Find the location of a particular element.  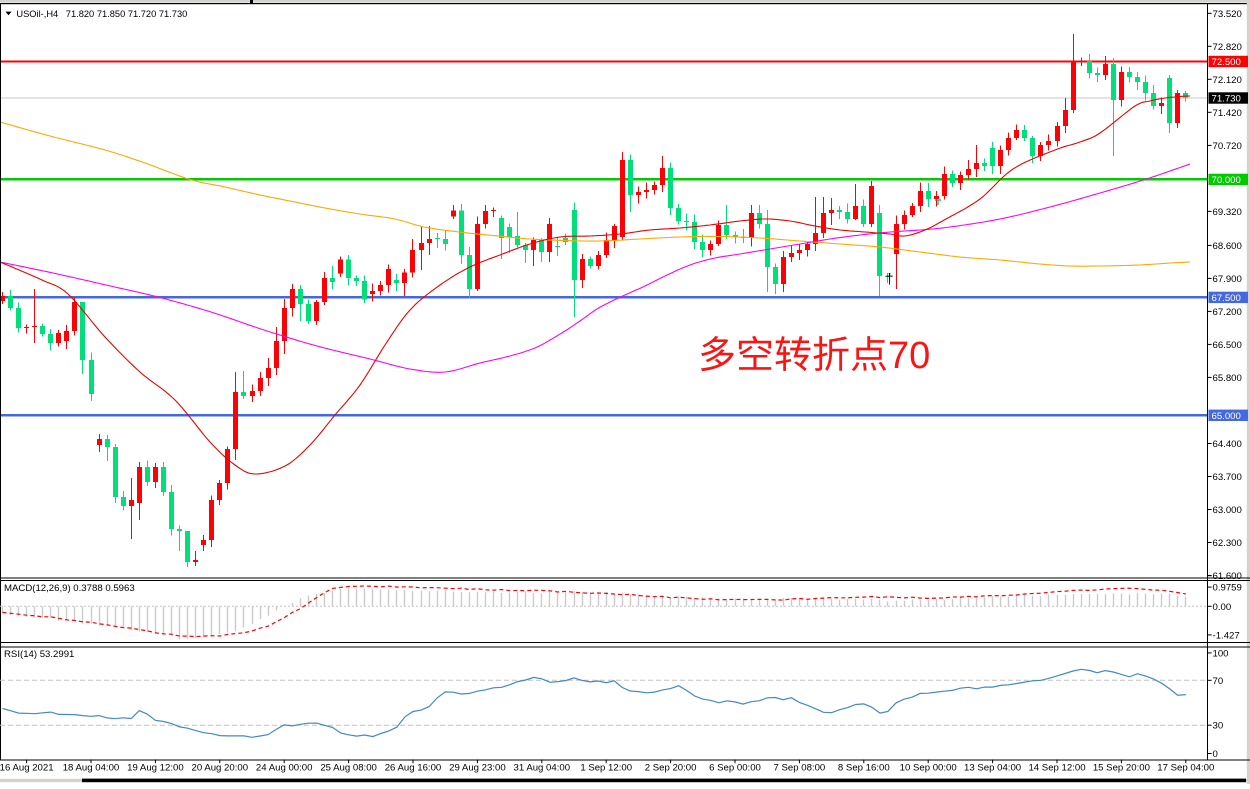

svg-text: 29 Aug 23:00 is located at coordinates (477, 767).